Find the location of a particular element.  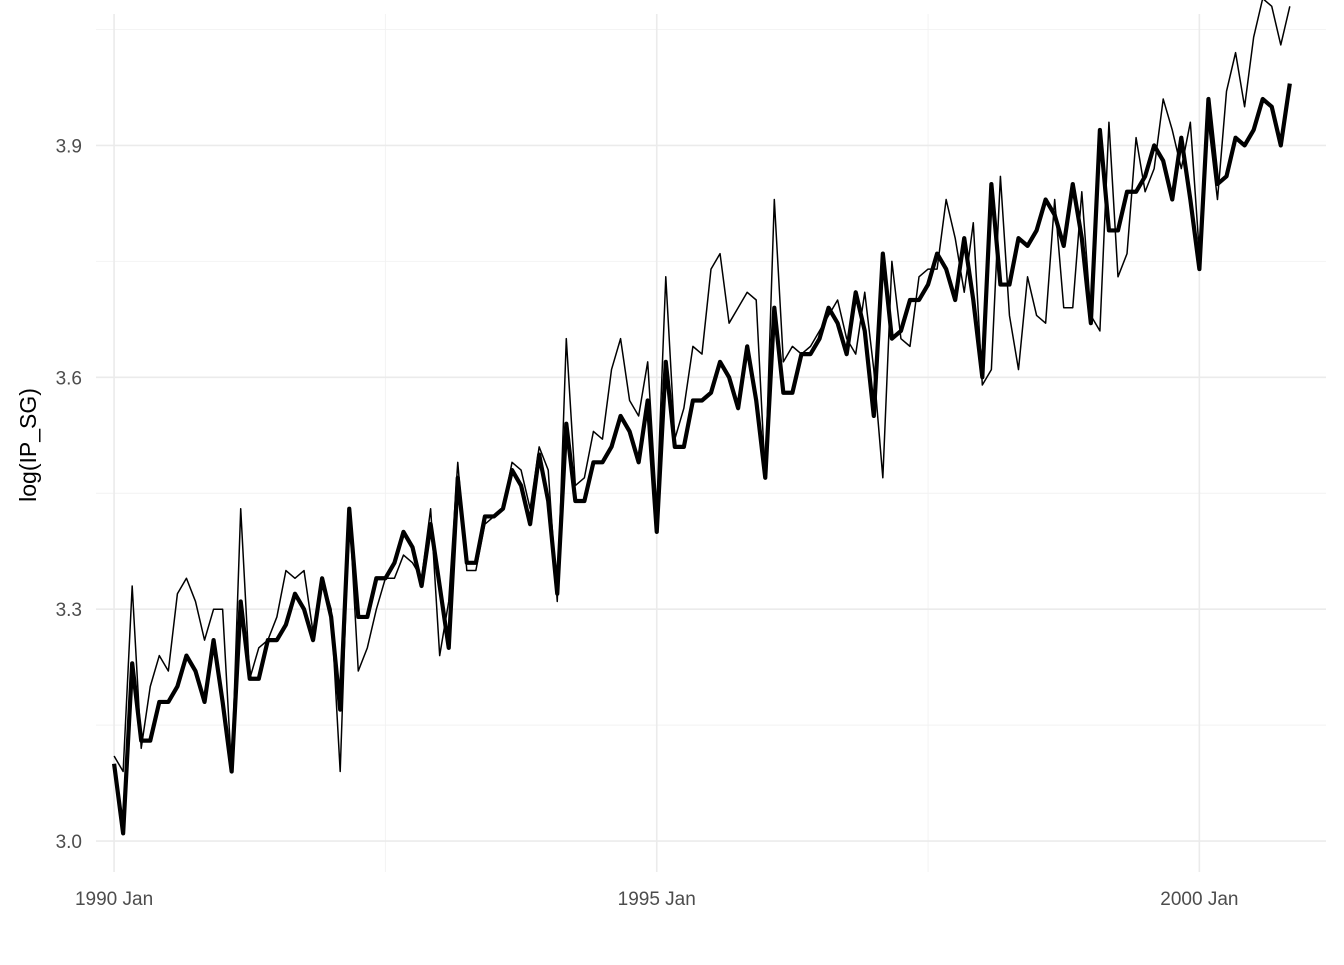

y-tick-label: 3.0 is located at coordinates (69, 842).